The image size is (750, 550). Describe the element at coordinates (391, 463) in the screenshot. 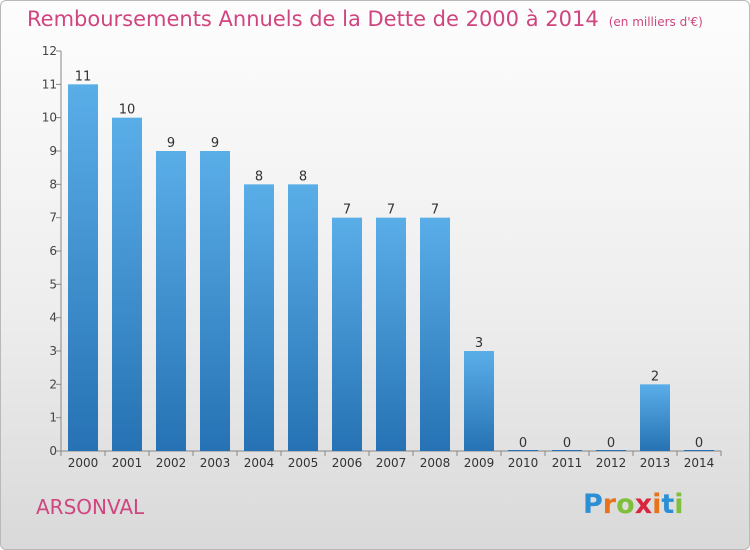

I see `x-tick-label: 2007` at that location.